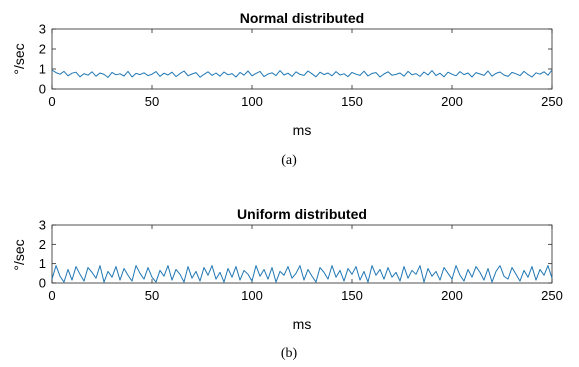  What do you see at coordinates (302, 18) in the screenshot?
I see `chart-title: Normal distributed` at bounding box center [302, 18].